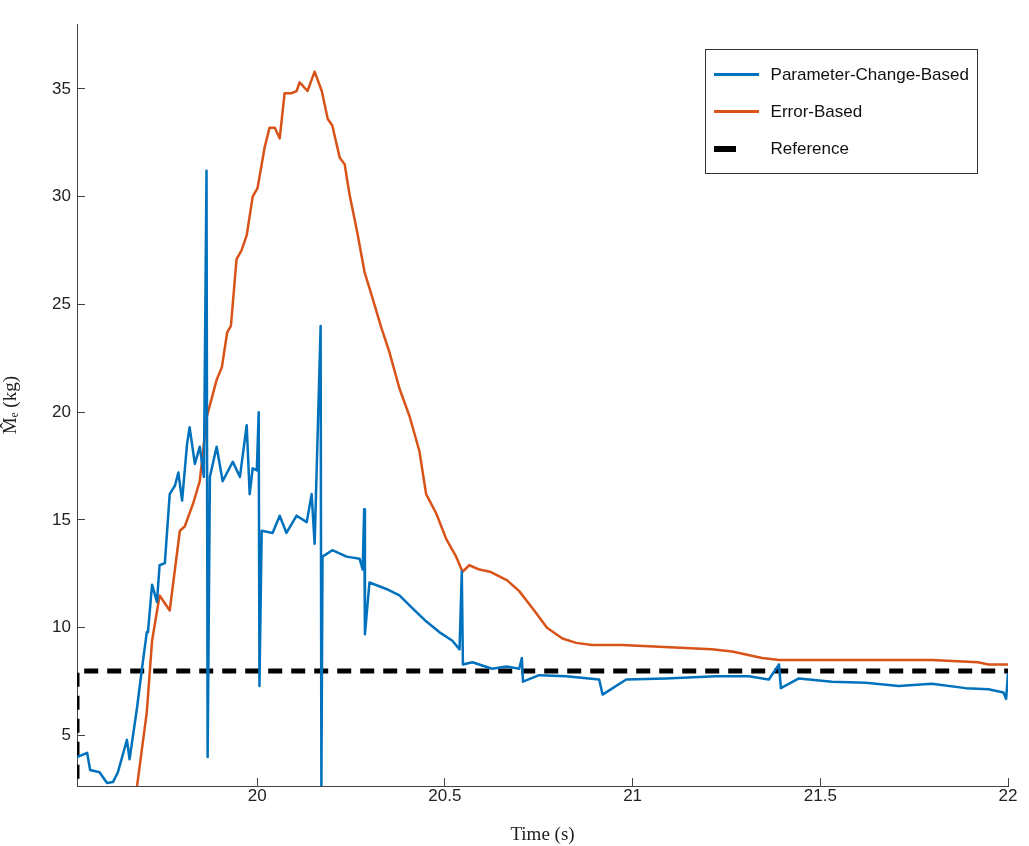  What do you see at coordinates (869, 74) in the screenshot?
I see `legend-label: Parameter-Change-Based` at bounding box center [869, 74].